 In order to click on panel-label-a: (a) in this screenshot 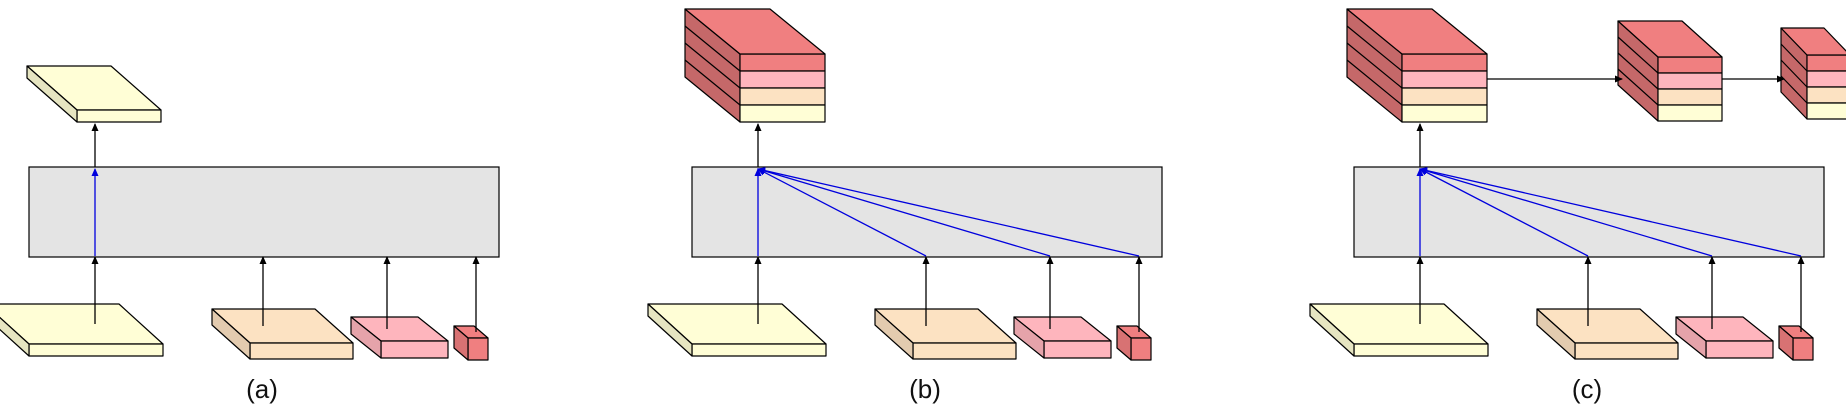, I will do `click(262, 389)`.